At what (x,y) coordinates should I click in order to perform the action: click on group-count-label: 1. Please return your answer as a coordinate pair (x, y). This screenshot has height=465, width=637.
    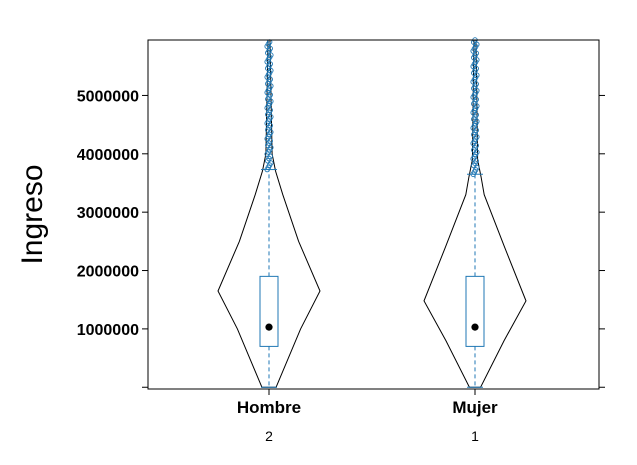
    Looking at the image, I should click on (475, 436).